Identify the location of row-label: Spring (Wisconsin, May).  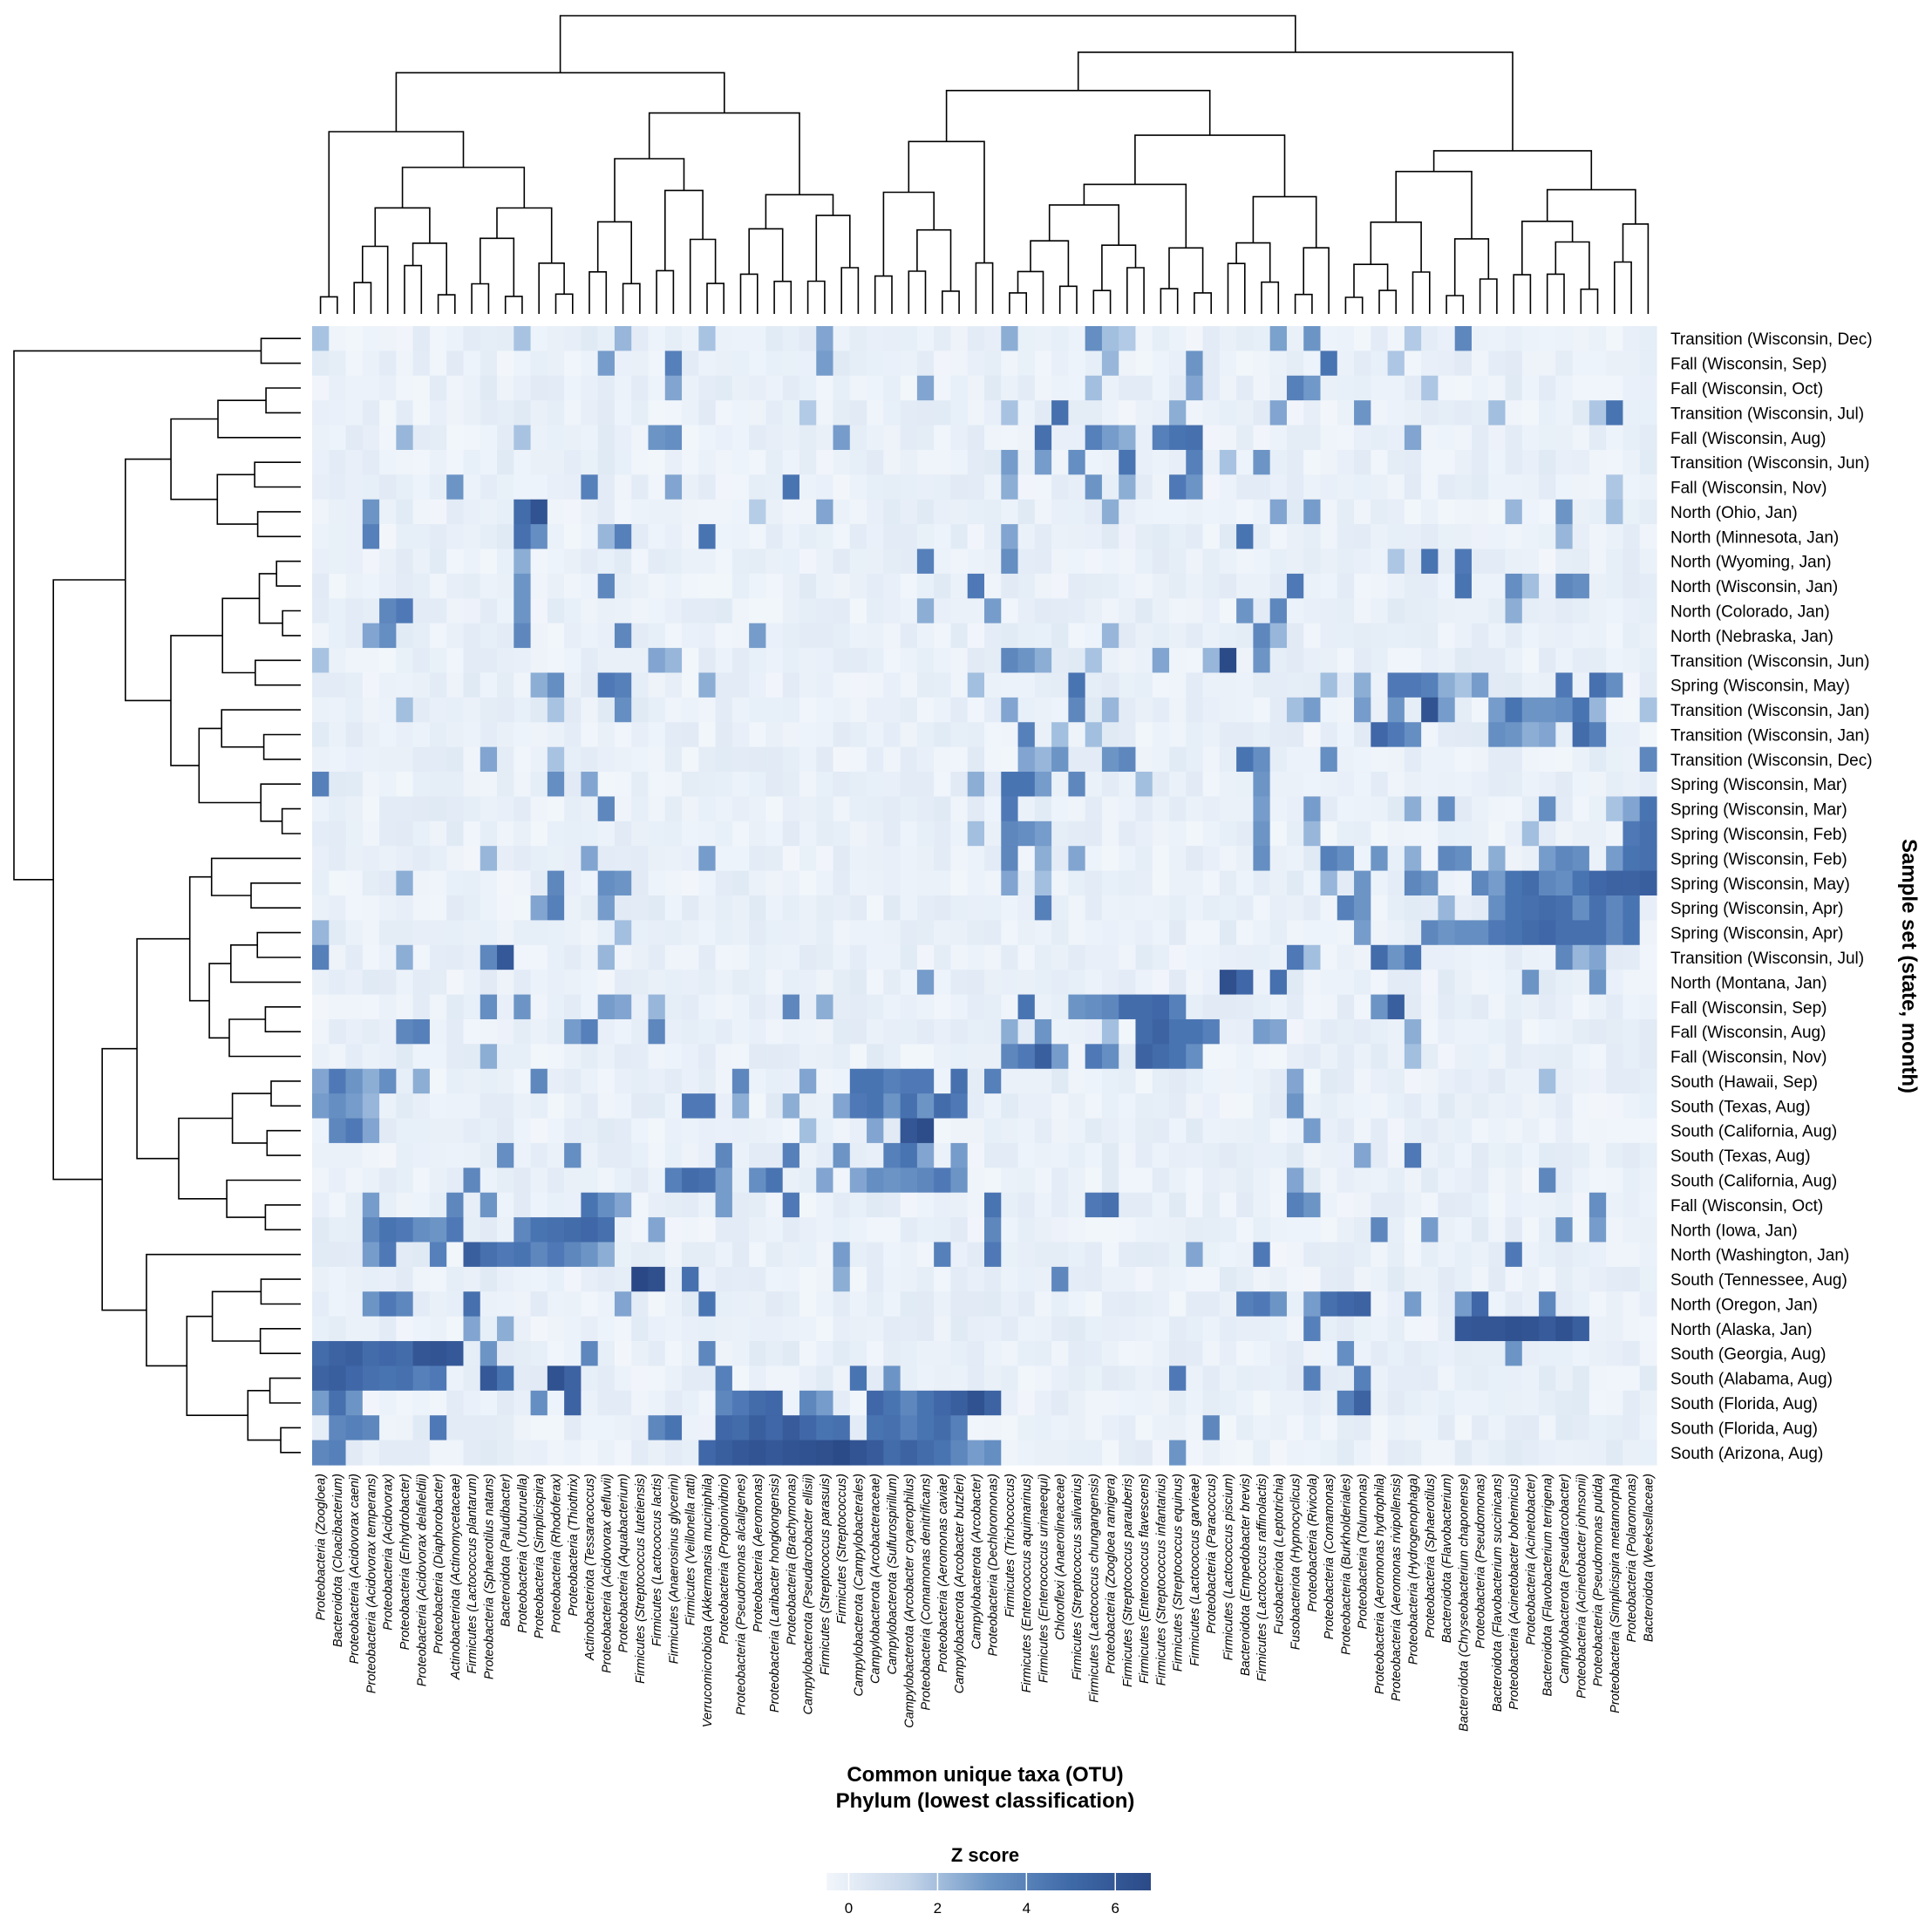
(1760, 885).